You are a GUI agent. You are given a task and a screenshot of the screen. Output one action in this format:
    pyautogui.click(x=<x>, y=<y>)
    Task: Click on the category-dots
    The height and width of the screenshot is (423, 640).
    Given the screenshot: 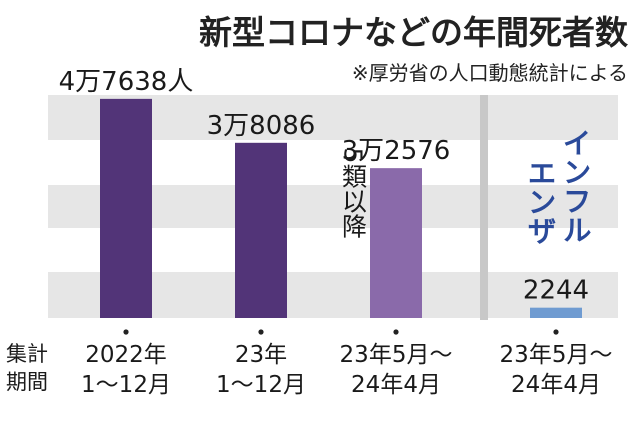 What is the action you would take?
    pyautogui.click(x=341, y=332)
    